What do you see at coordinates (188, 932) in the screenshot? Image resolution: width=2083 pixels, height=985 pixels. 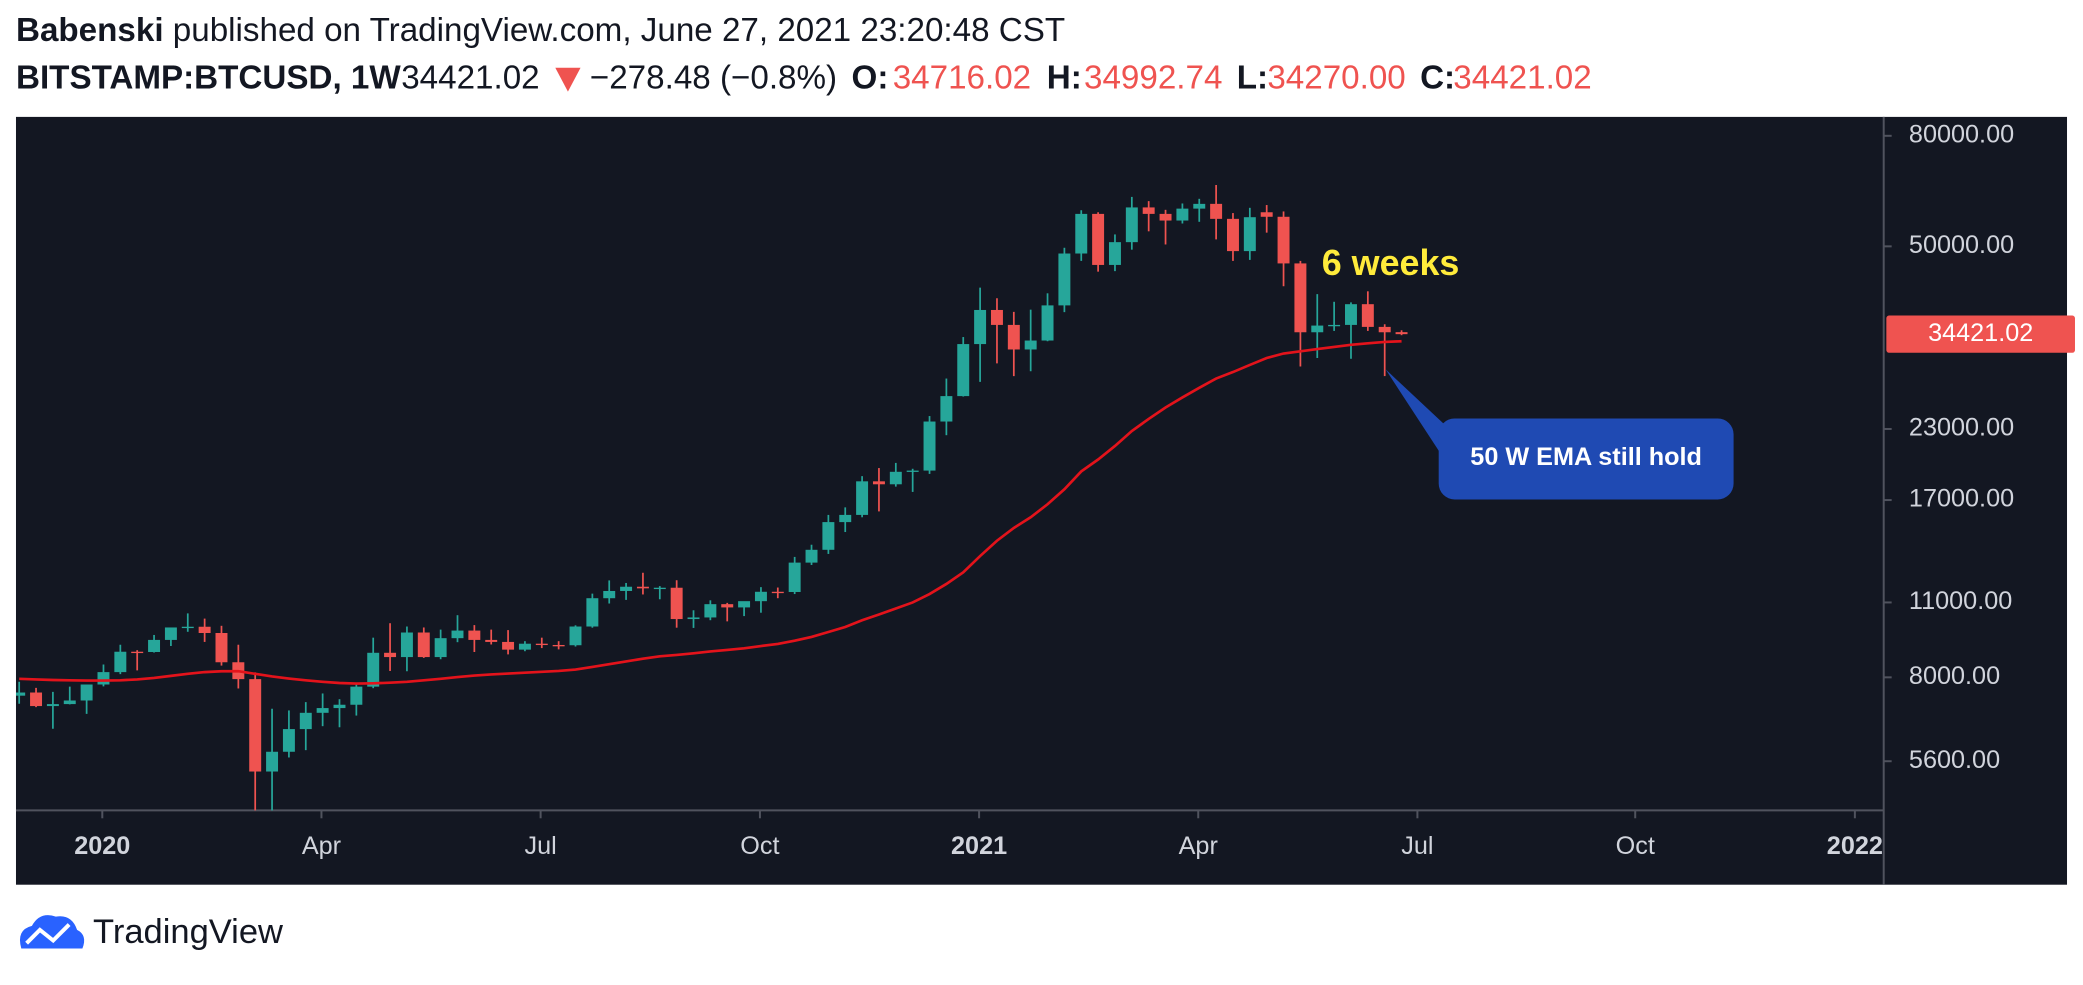 I see `brand: TradingView` at bounding box center [188, 932].